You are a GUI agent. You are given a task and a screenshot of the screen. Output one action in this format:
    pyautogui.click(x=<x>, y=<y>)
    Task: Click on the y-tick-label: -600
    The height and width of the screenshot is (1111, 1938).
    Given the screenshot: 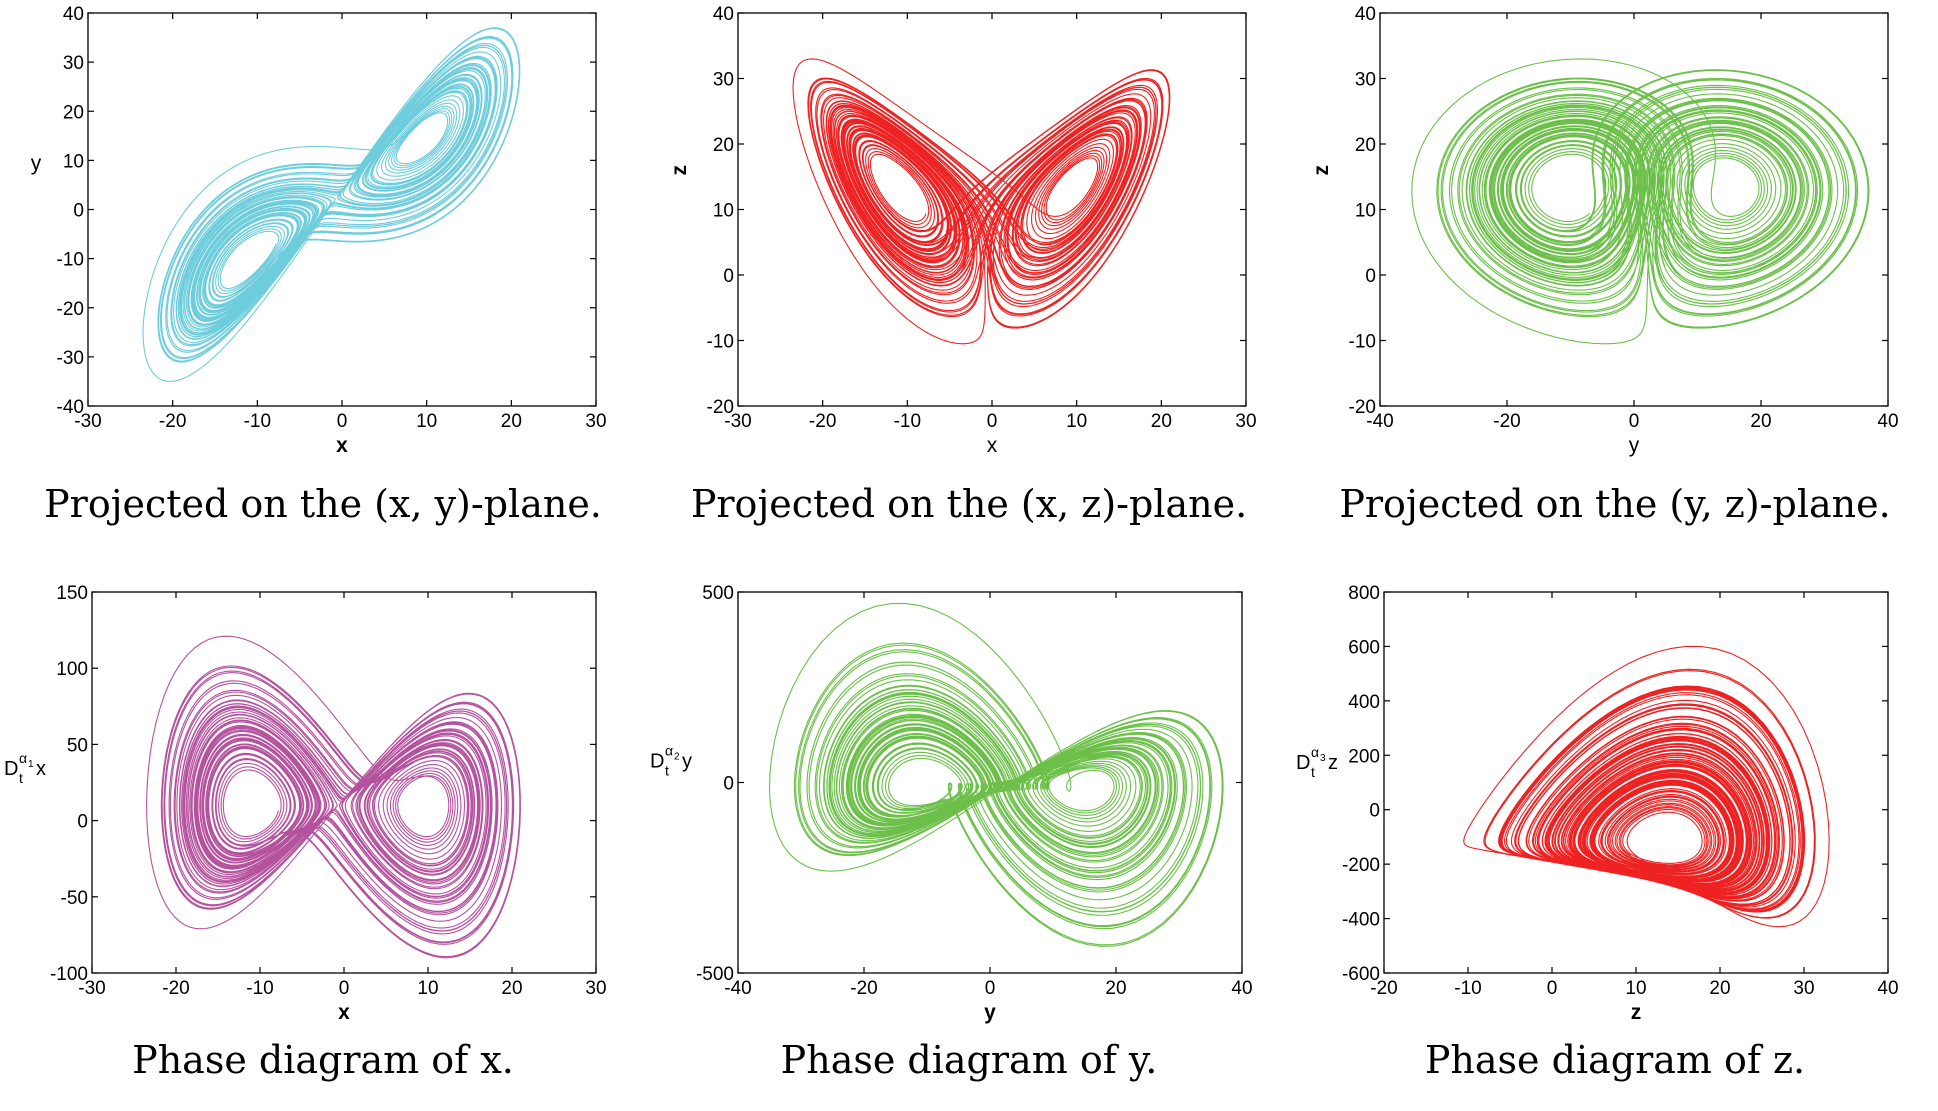 What is the action you would take?
    pyautogui.click(x=1361, y=974)
    